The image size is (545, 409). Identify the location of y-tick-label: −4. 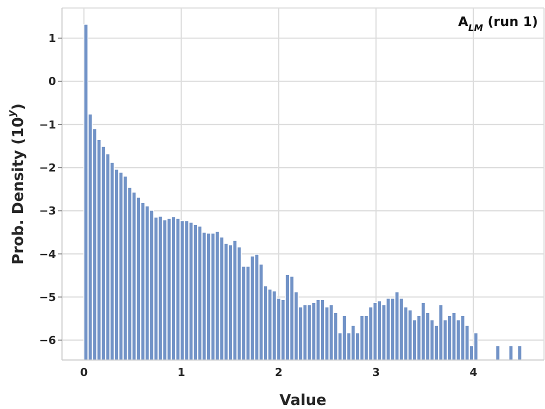
(47, 254).